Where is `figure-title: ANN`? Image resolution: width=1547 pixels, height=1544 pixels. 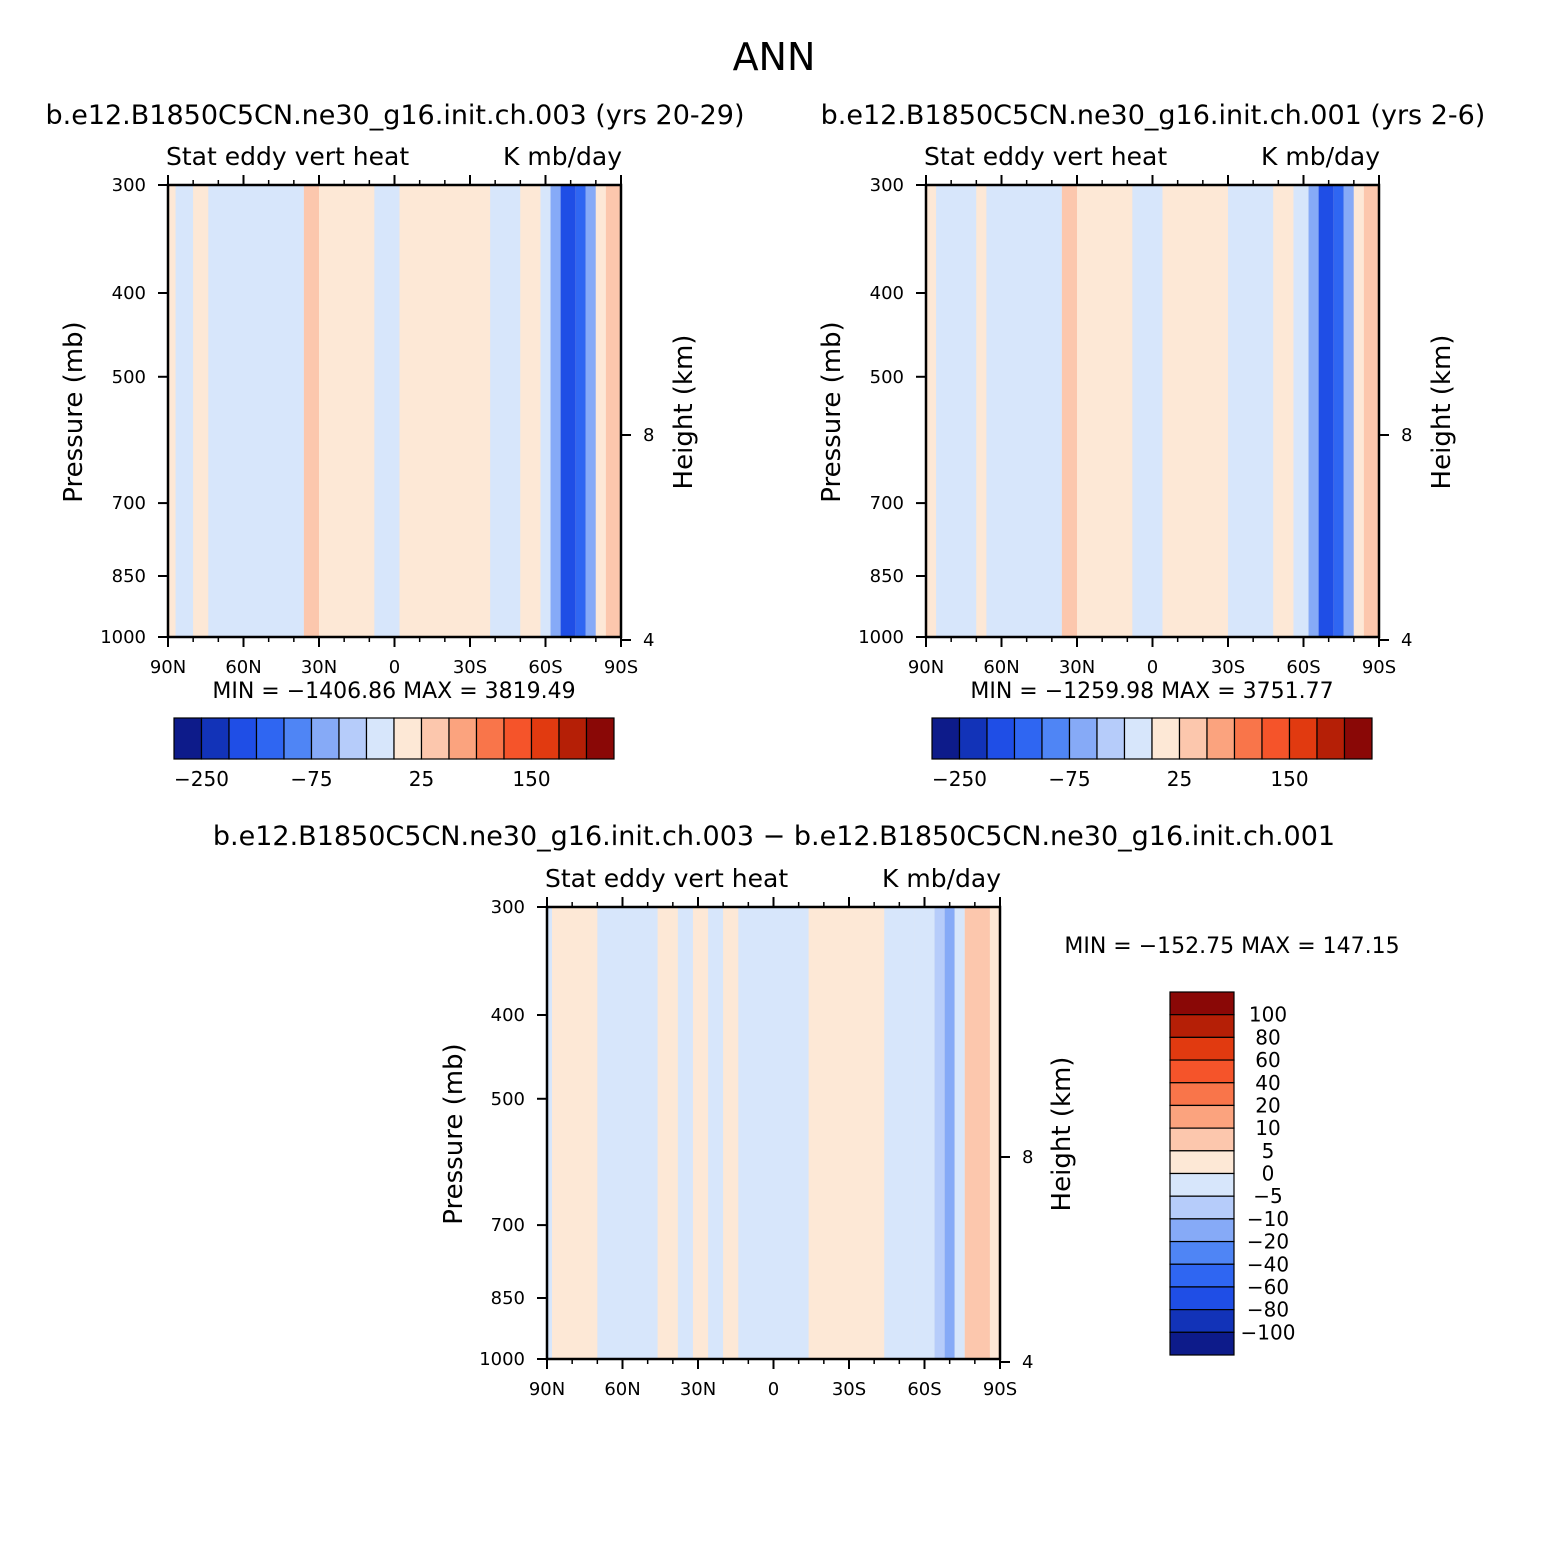
figure-title: ANN is located at coordinates (774, 57).